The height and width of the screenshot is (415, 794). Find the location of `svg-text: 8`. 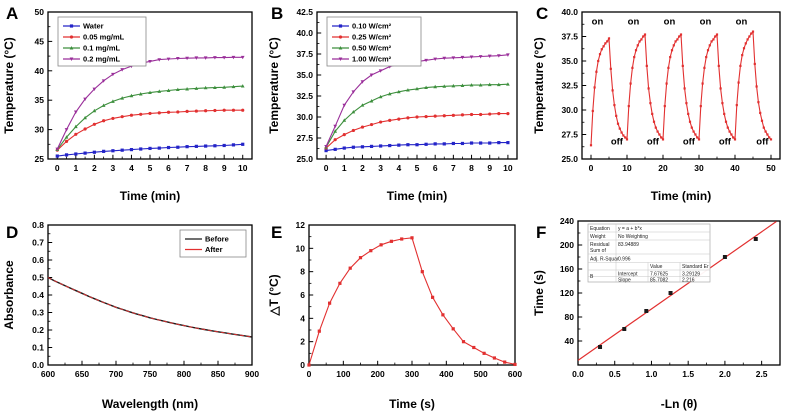

svg-text: 8 is located at coordinates (302, 272).